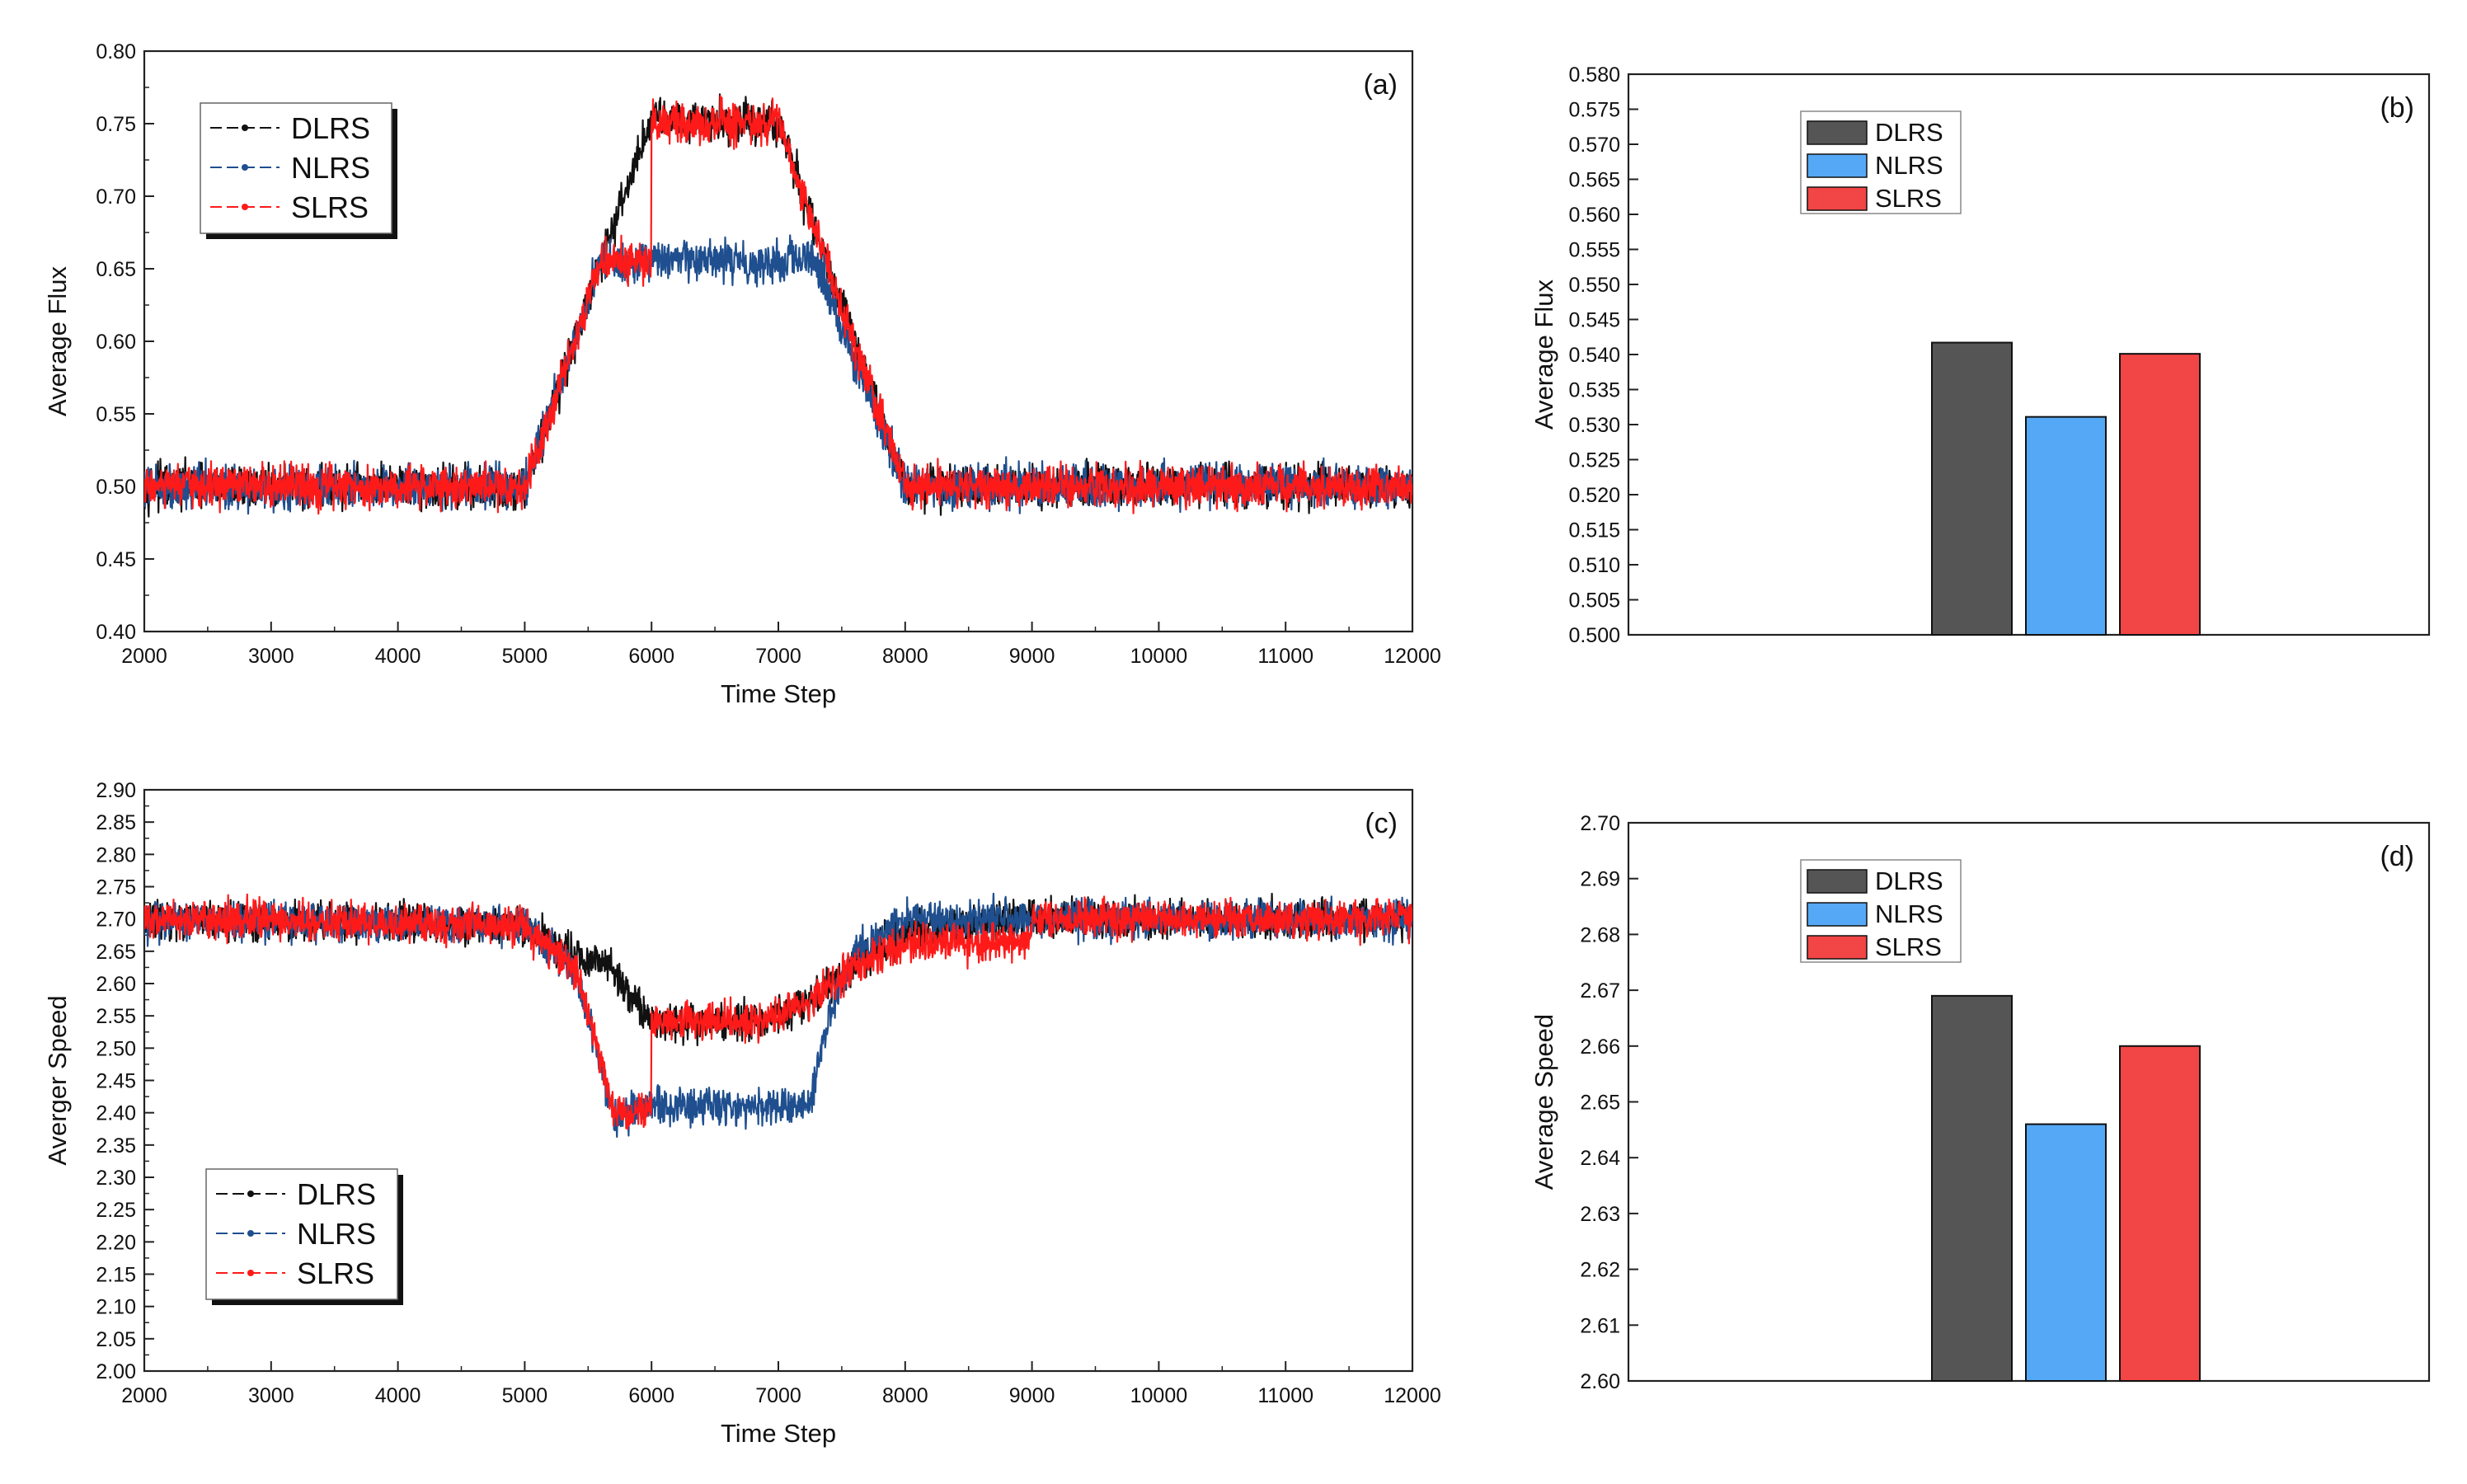 The image size is (2467, 1484). Describe the element at coordinates (1032, 1395) in the screenshot. I see `x-tick-label: 9000` at that location.